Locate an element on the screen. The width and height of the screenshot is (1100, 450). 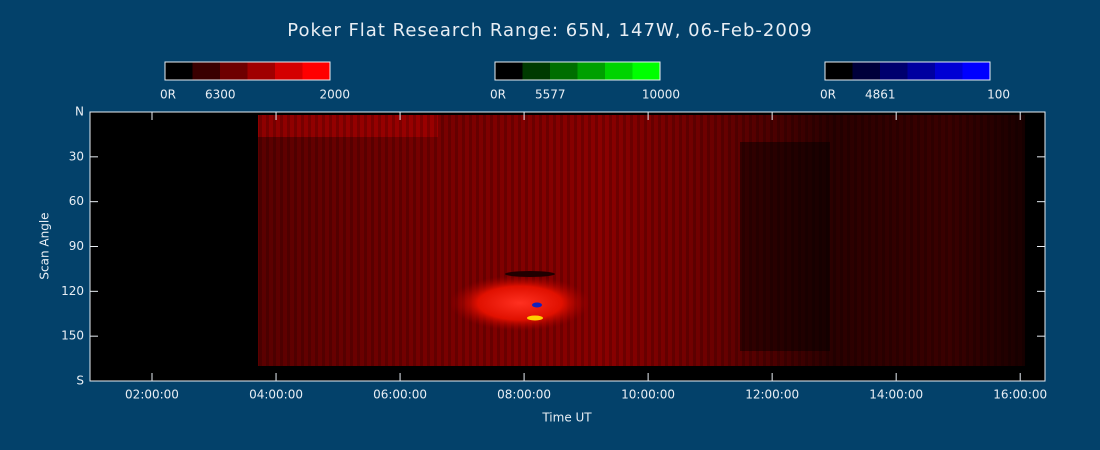
colorbar-name: 6300 is located at coordinates (220, 95).